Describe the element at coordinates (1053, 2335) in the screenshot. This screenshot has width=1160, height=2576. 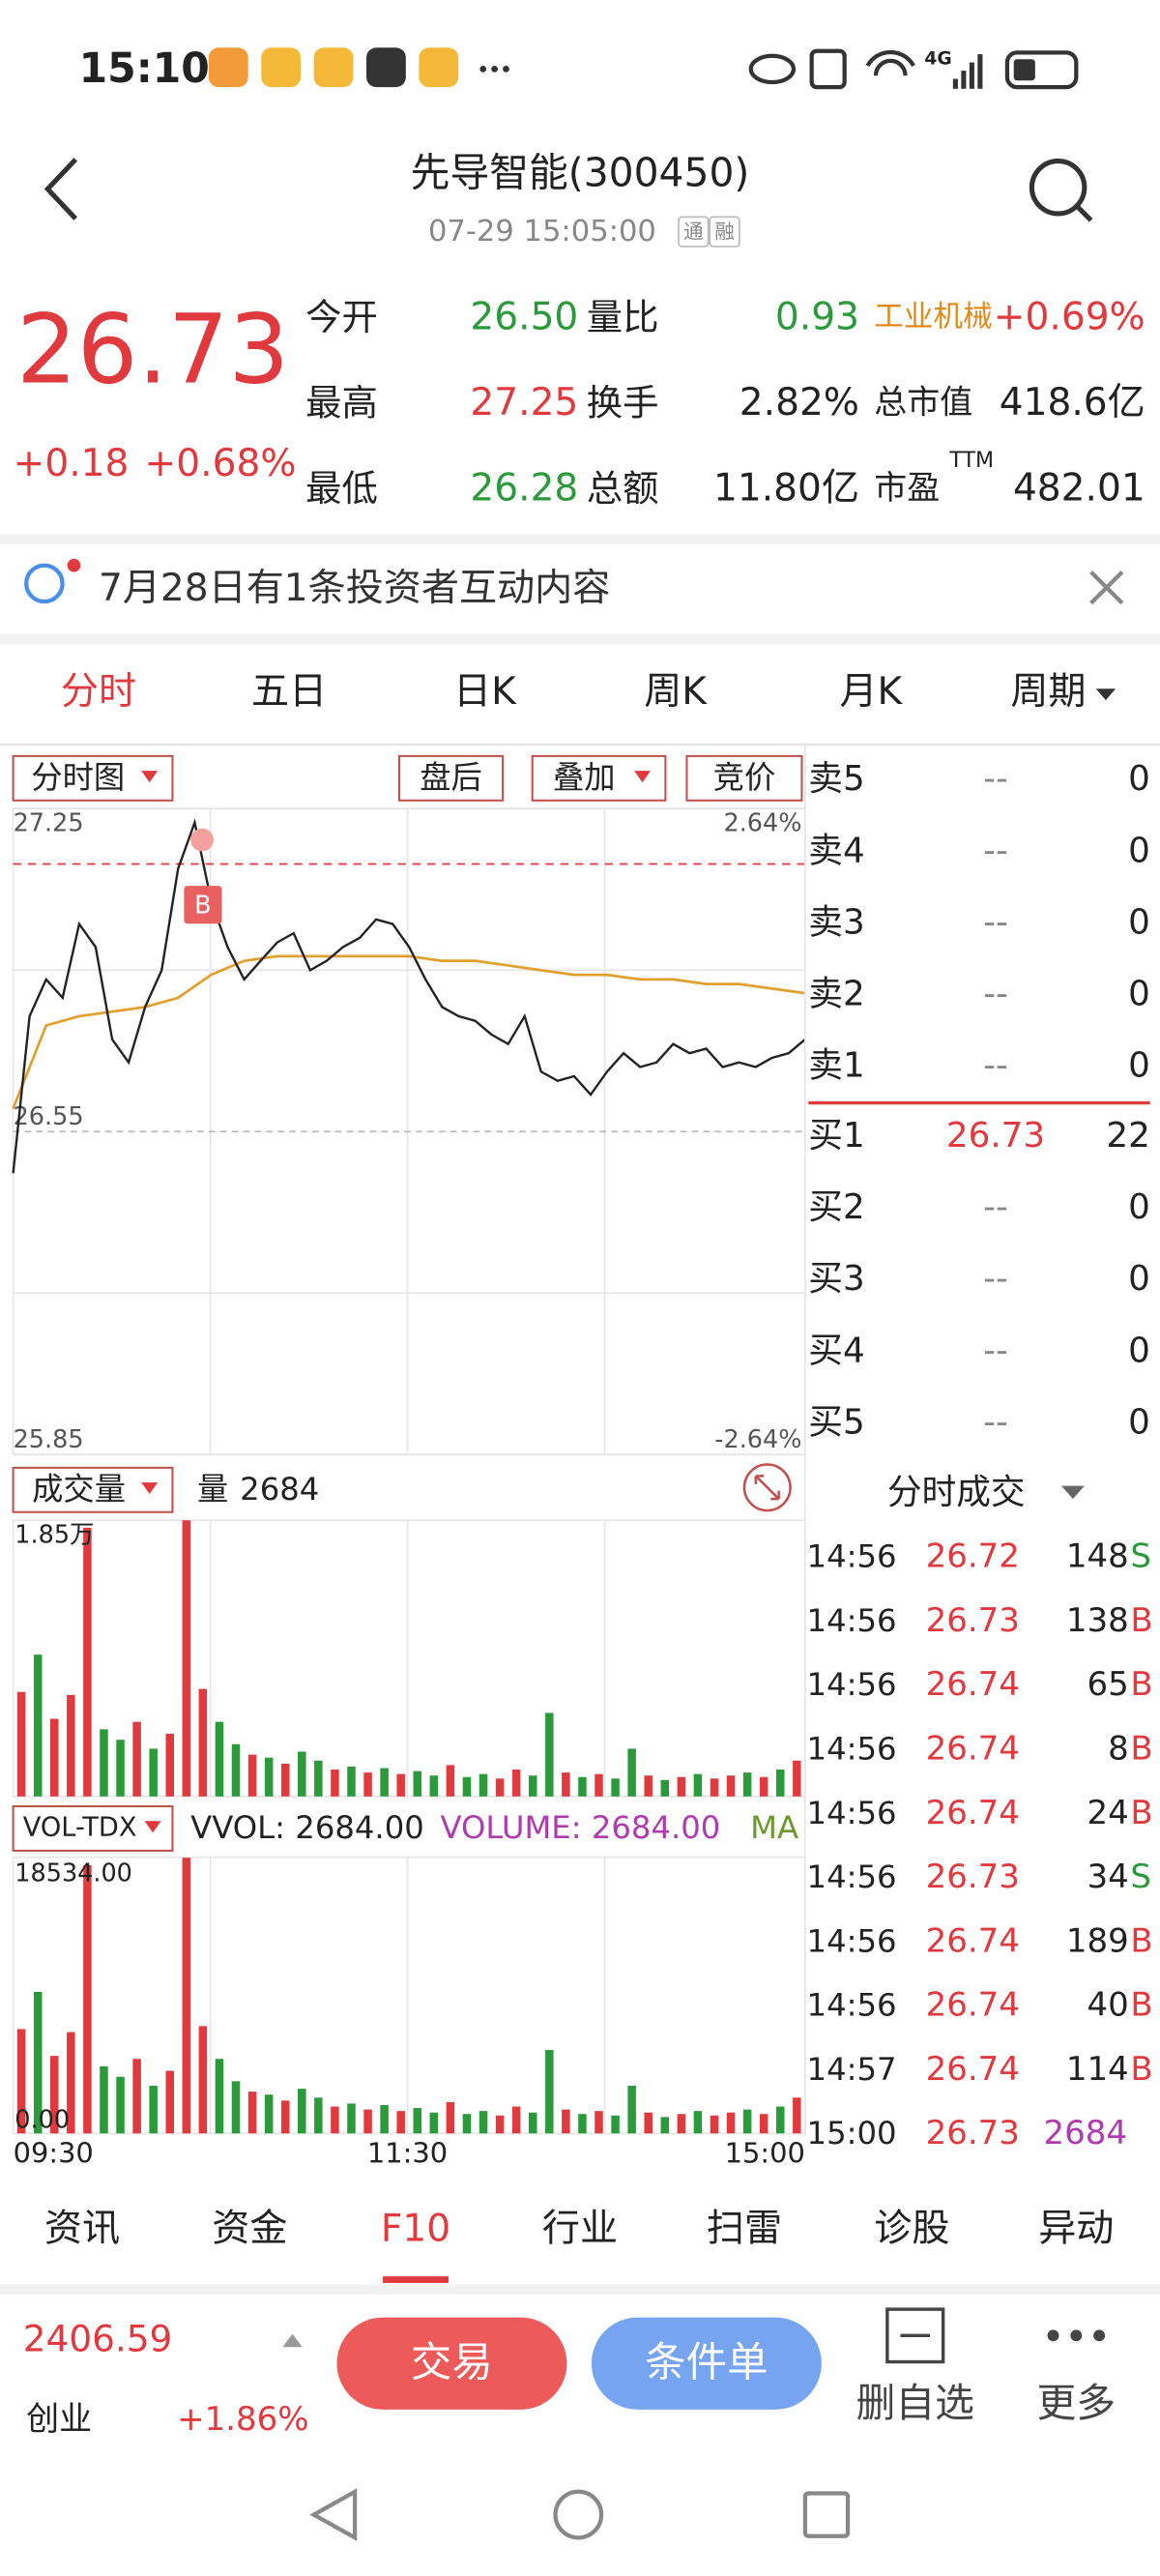
I see `more-icon` at that location.